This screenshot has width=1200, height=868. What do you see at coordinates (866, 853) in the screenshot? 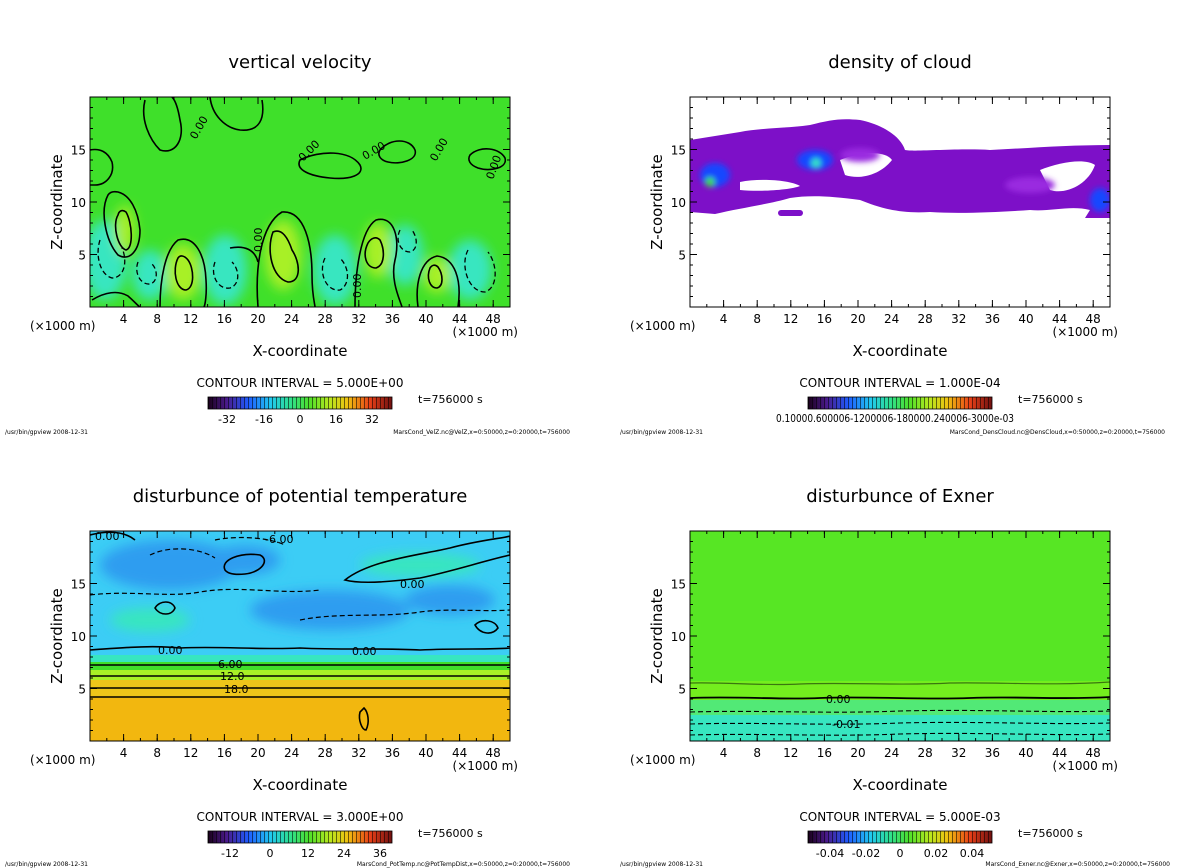
I see `colorbar-tick-label: -0.02` at bounding box center [866, 853].